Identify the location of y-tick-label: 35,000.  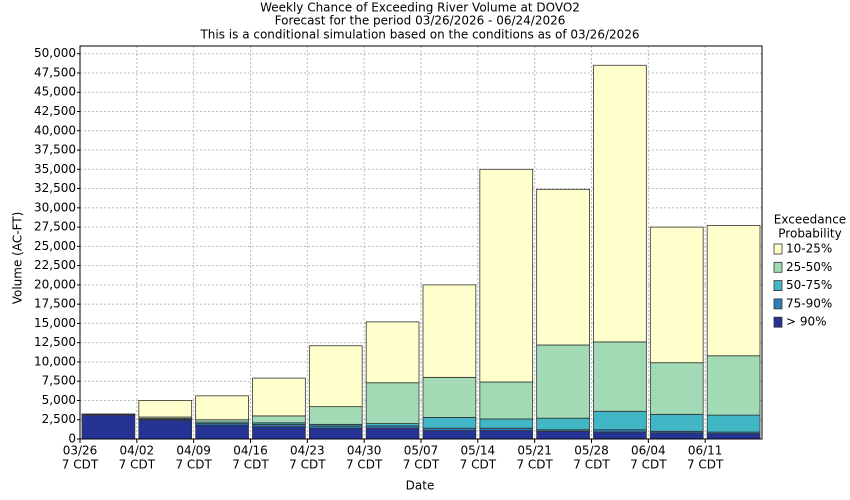
(55, 169).